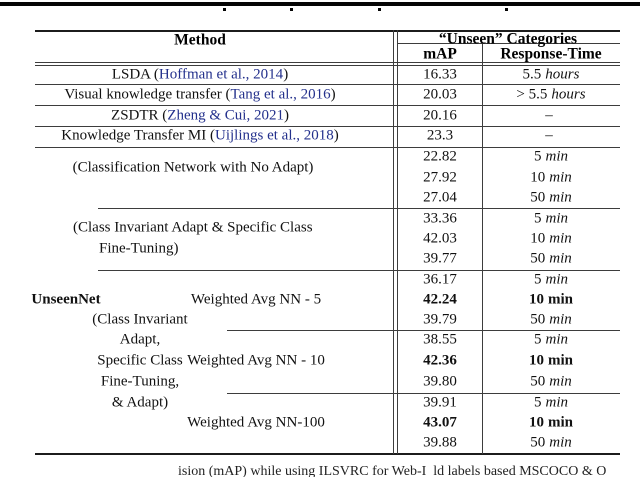  I want to click on table-bottom-rule, so click(327, 454).